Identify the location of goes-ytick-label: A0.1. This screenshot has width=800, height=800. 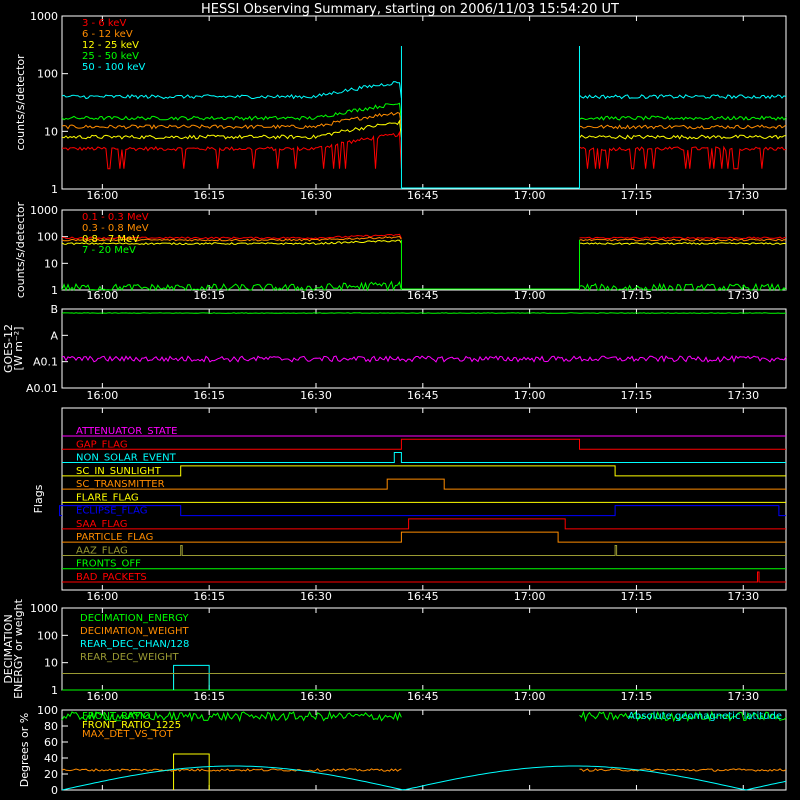
(45, 362).